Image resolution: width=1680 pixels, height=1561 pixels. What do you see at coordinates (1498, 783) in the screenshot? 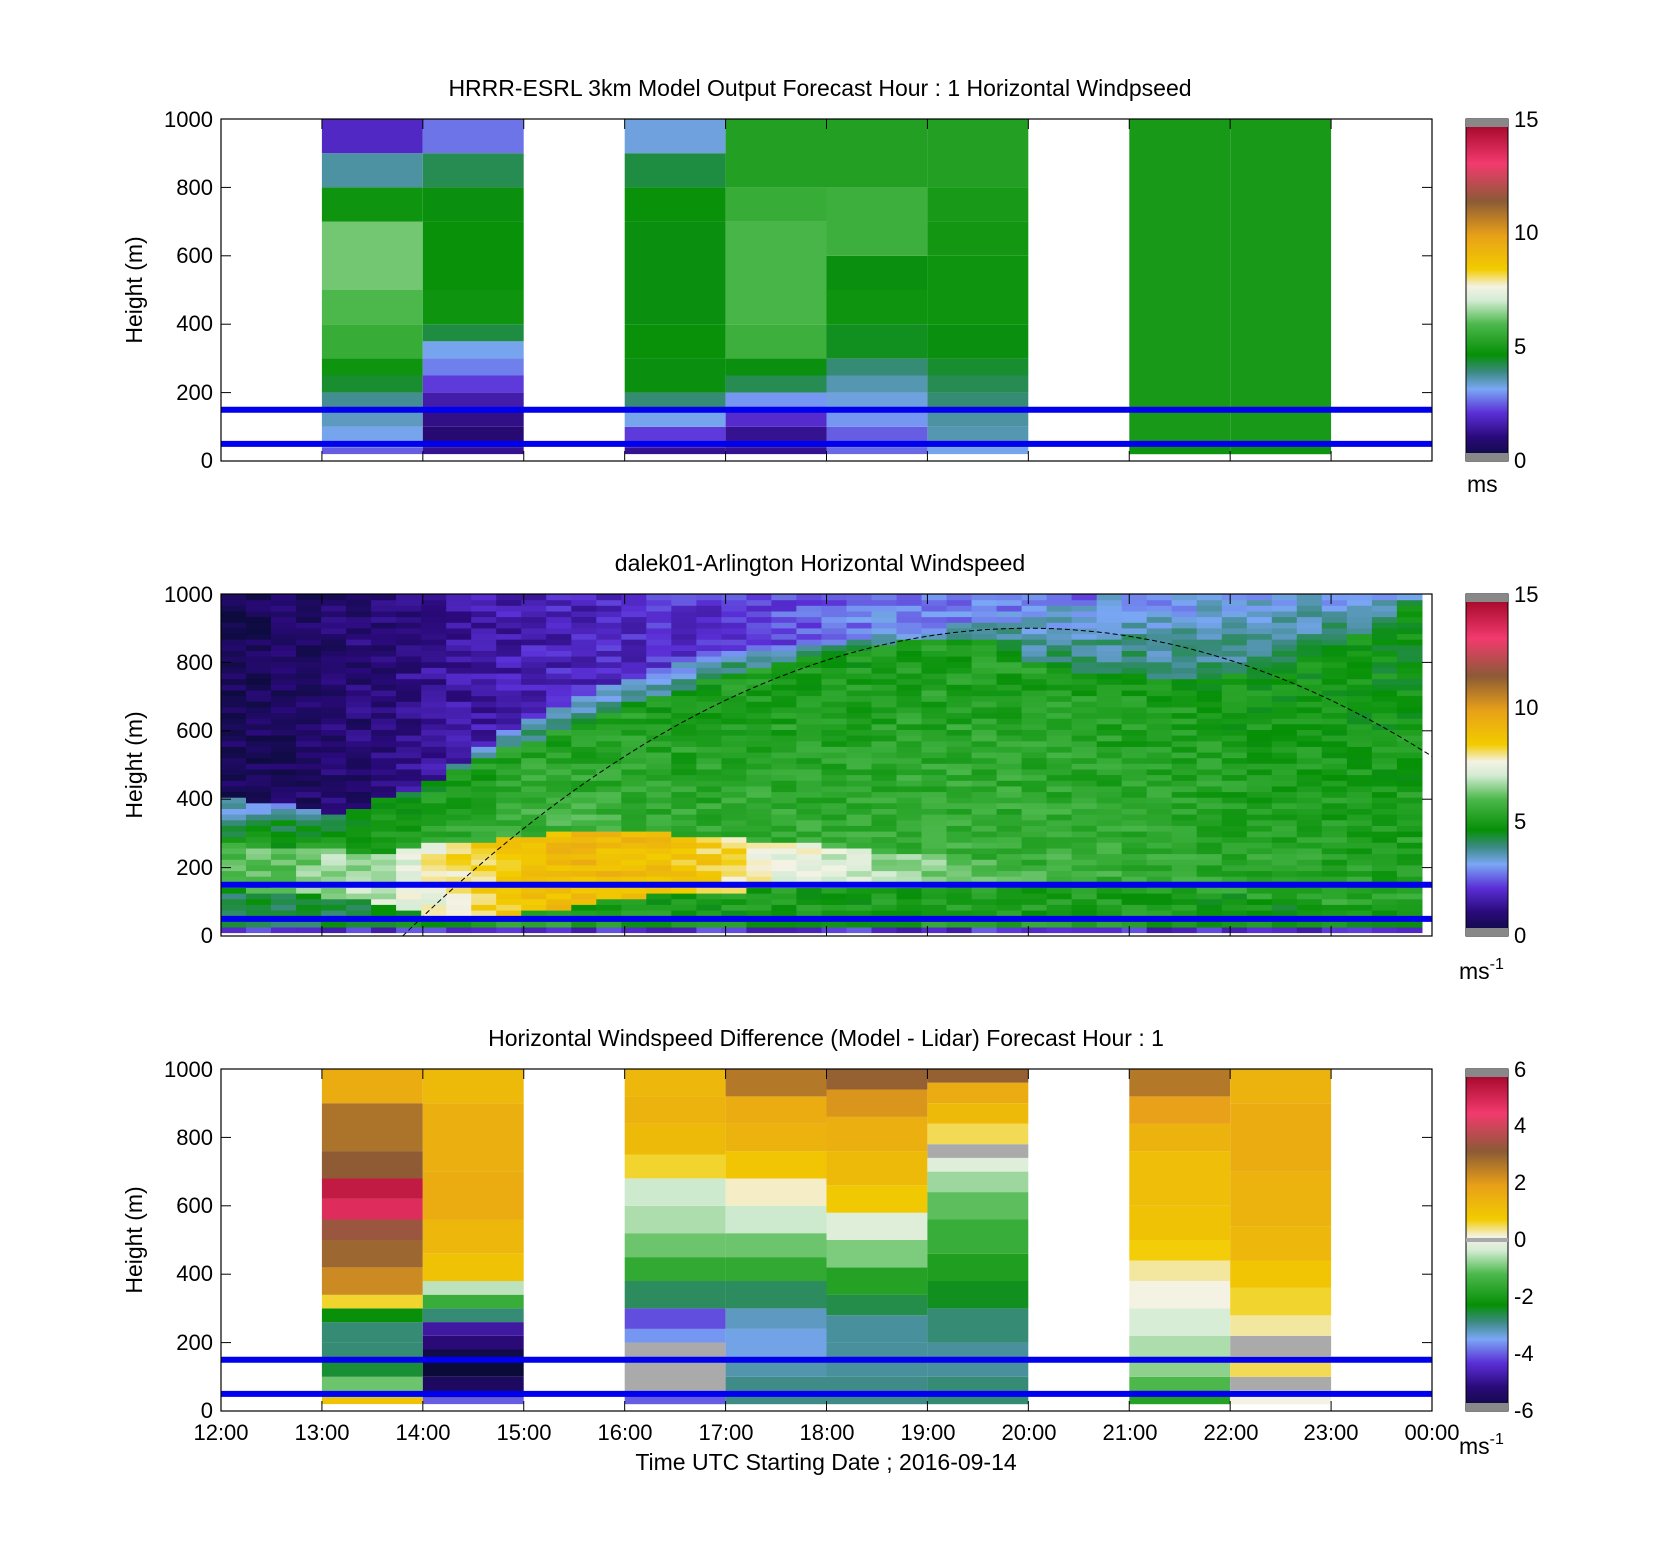
I see `colorbar-lidar: 0 5 10 15 ms-1` at bounding box center [1498, 783].